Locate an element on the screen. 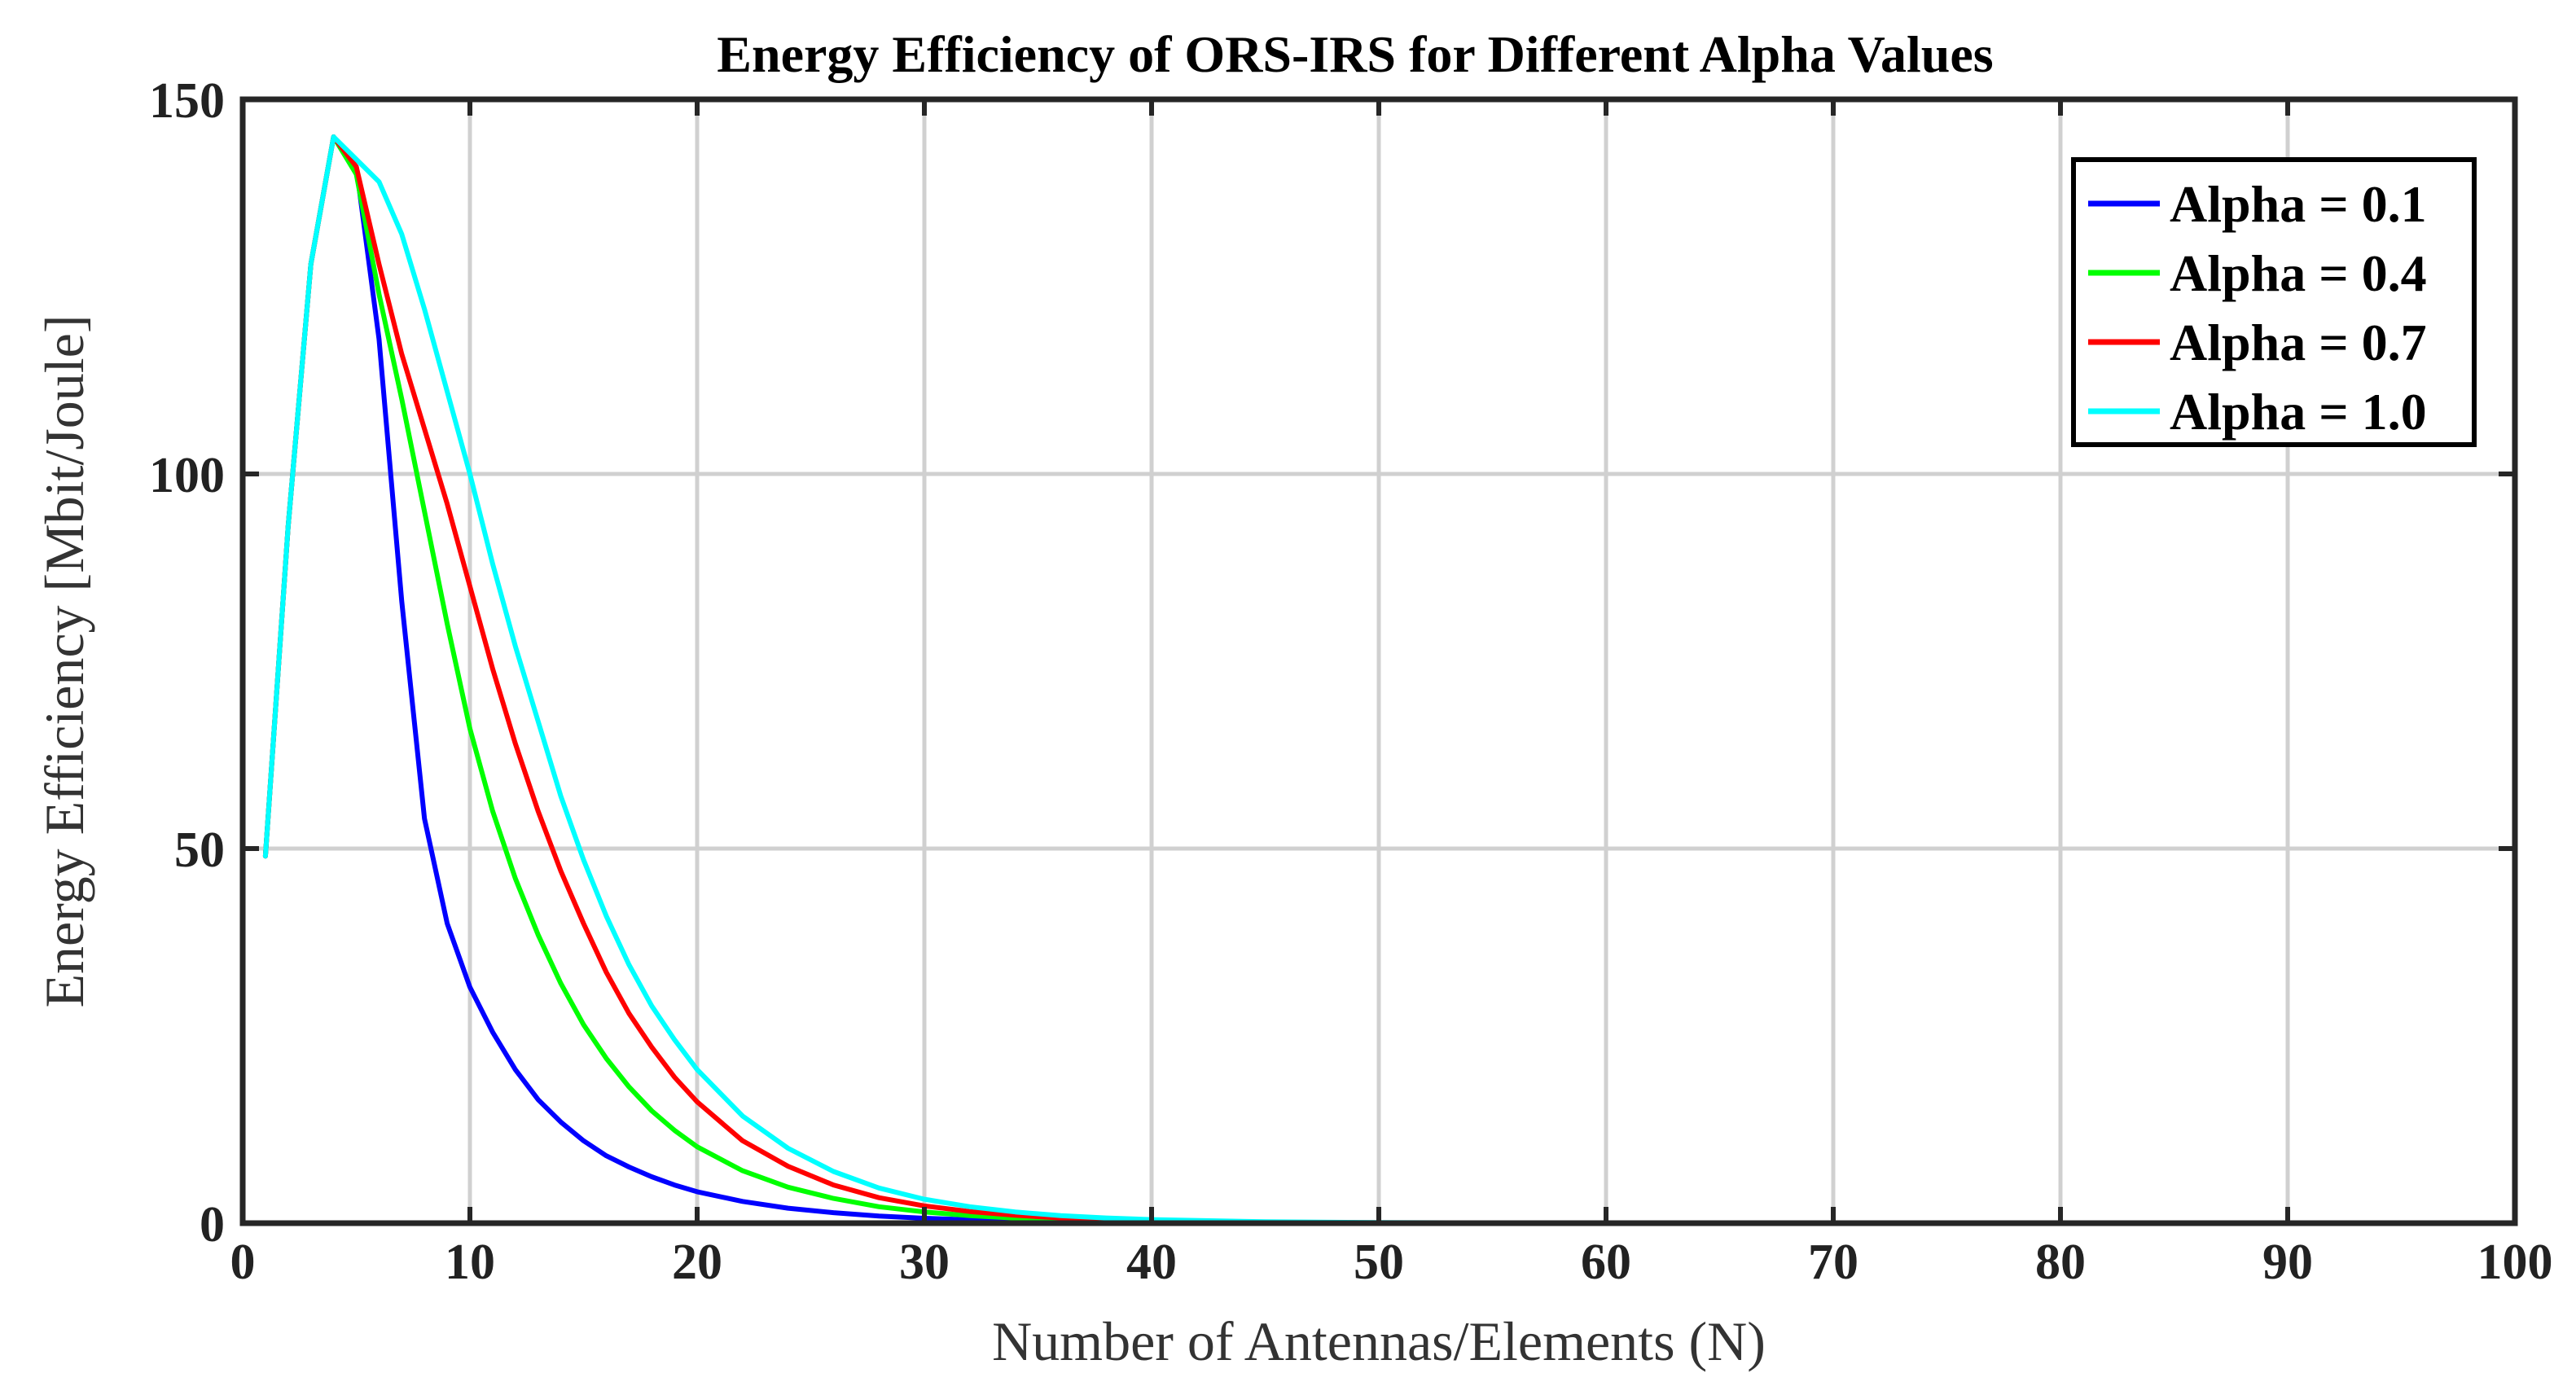 This screenshot has height=1395, width=2576. y-tick-label: 50 is located at coordinates (199, 851).